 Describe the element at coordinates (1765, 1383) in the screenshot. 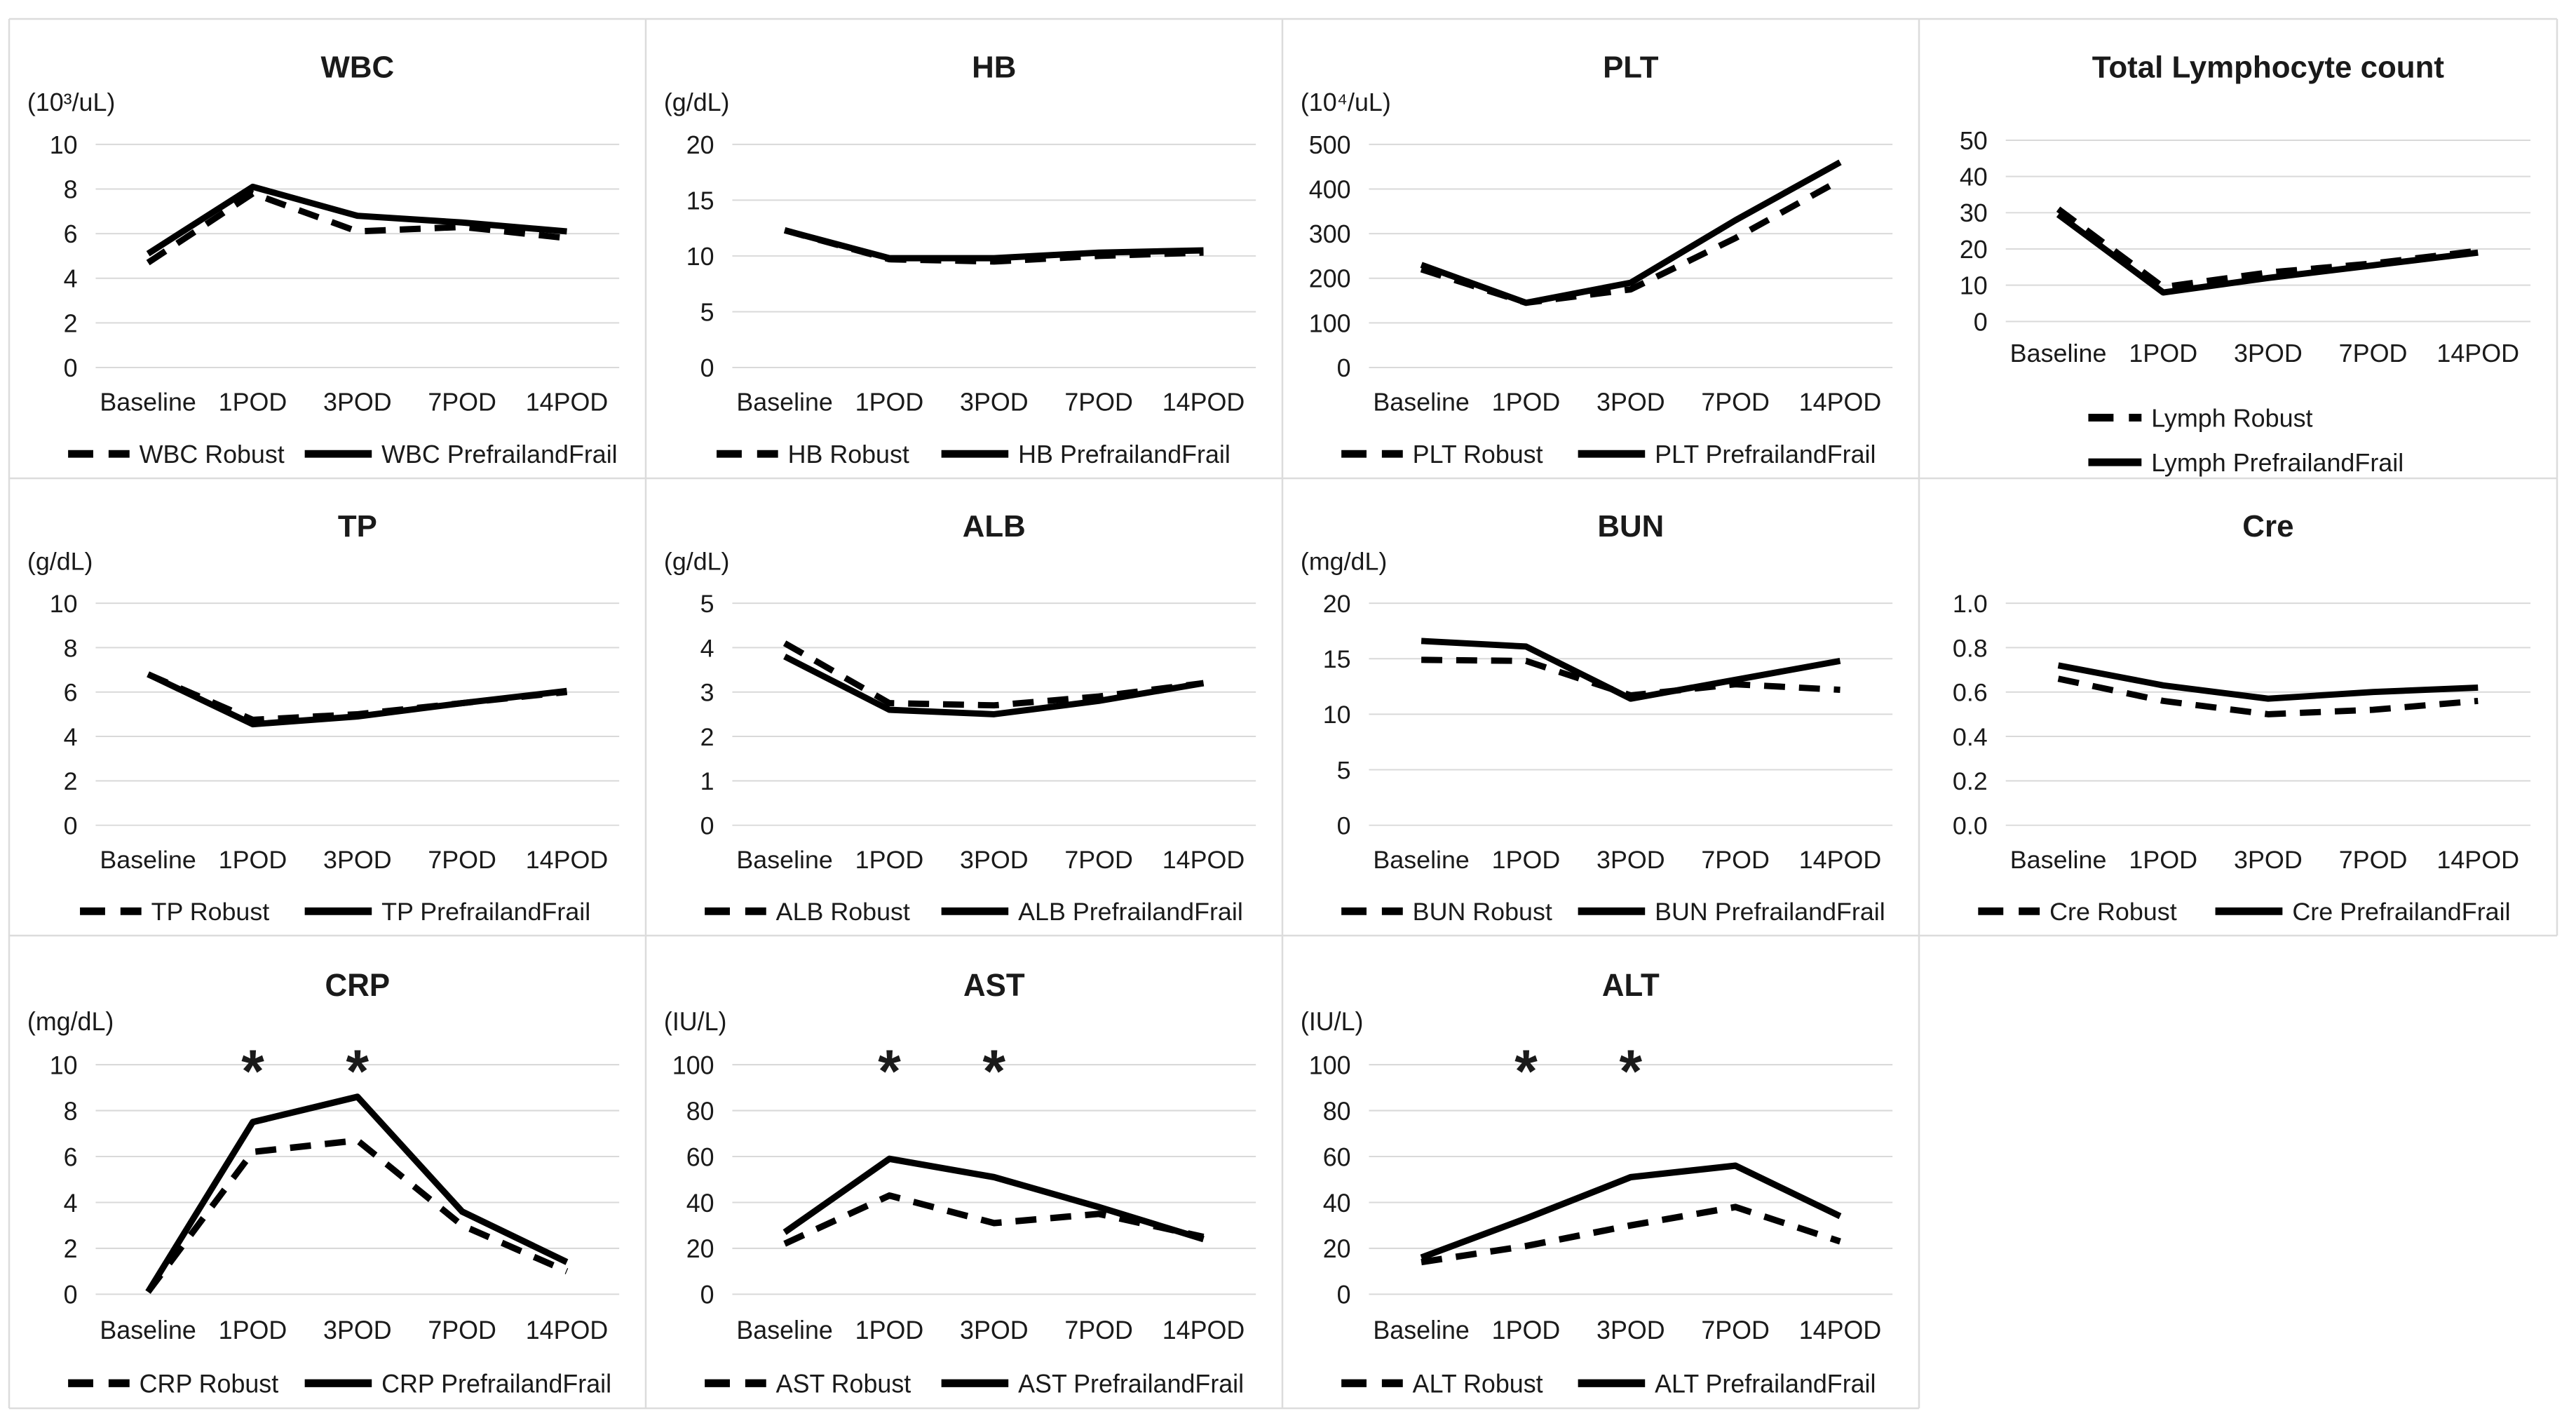

I see `legend-label: ALT PrefrailandFrail` at that location.